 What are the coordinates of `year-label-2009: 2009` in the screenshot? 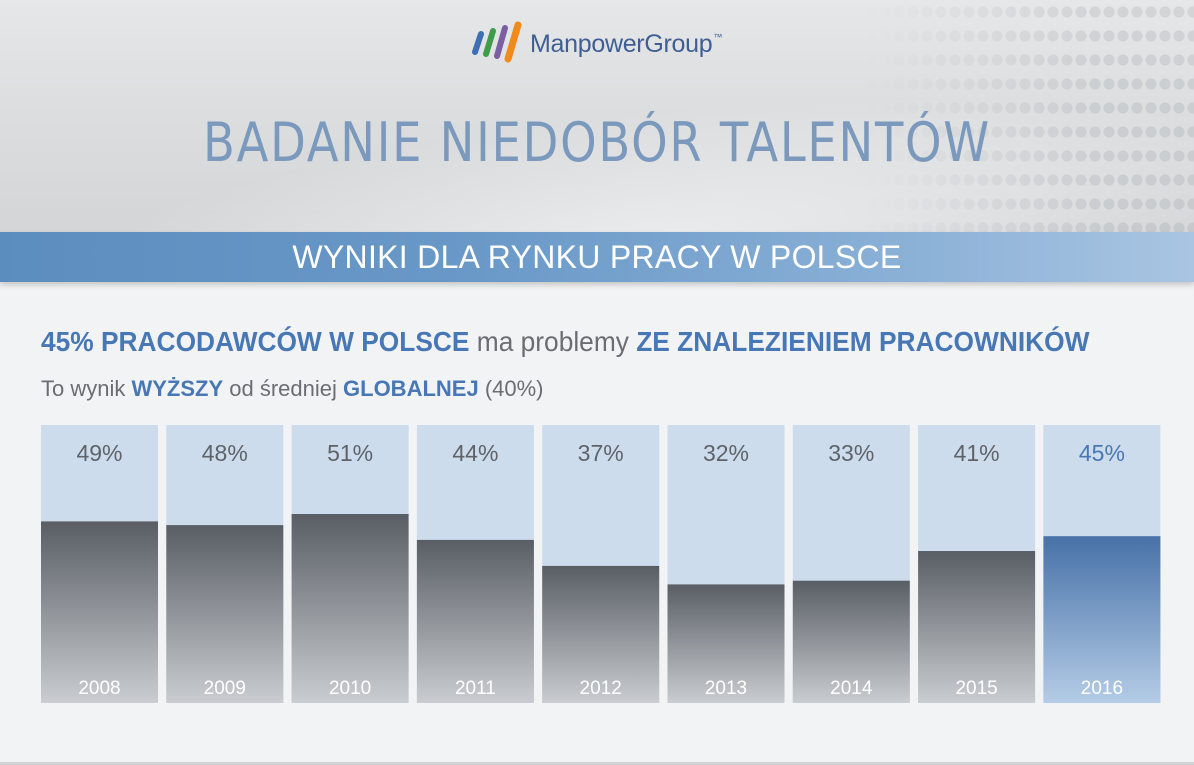 It's located at (225, 688).